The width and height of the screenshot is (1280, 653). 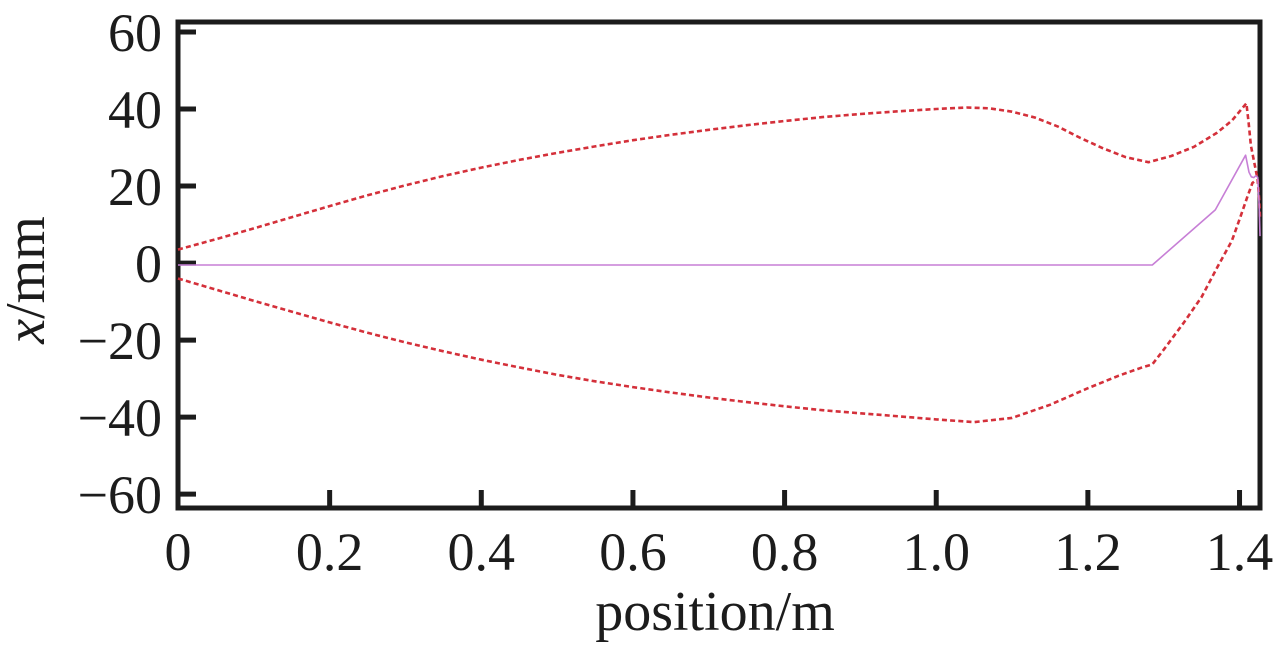 I want to click on x-axis-label: position/m, so click(x=715, y=612).